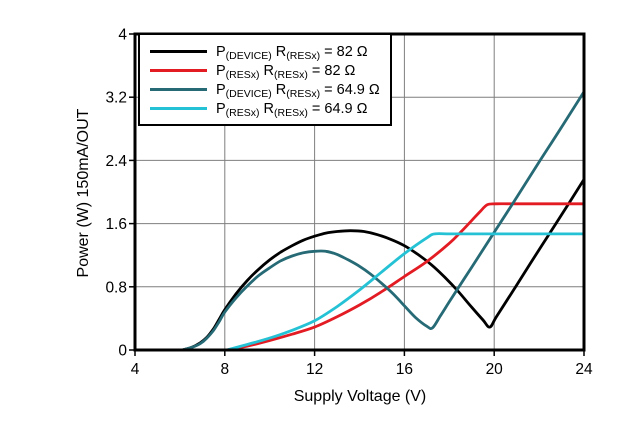 This screenshot has width=643, height=428. What do you see at coordinates (360, 396) in the screenshot?
I see `x-axis-title: Supply Voltage (V)` at bounding box center [360, 396].